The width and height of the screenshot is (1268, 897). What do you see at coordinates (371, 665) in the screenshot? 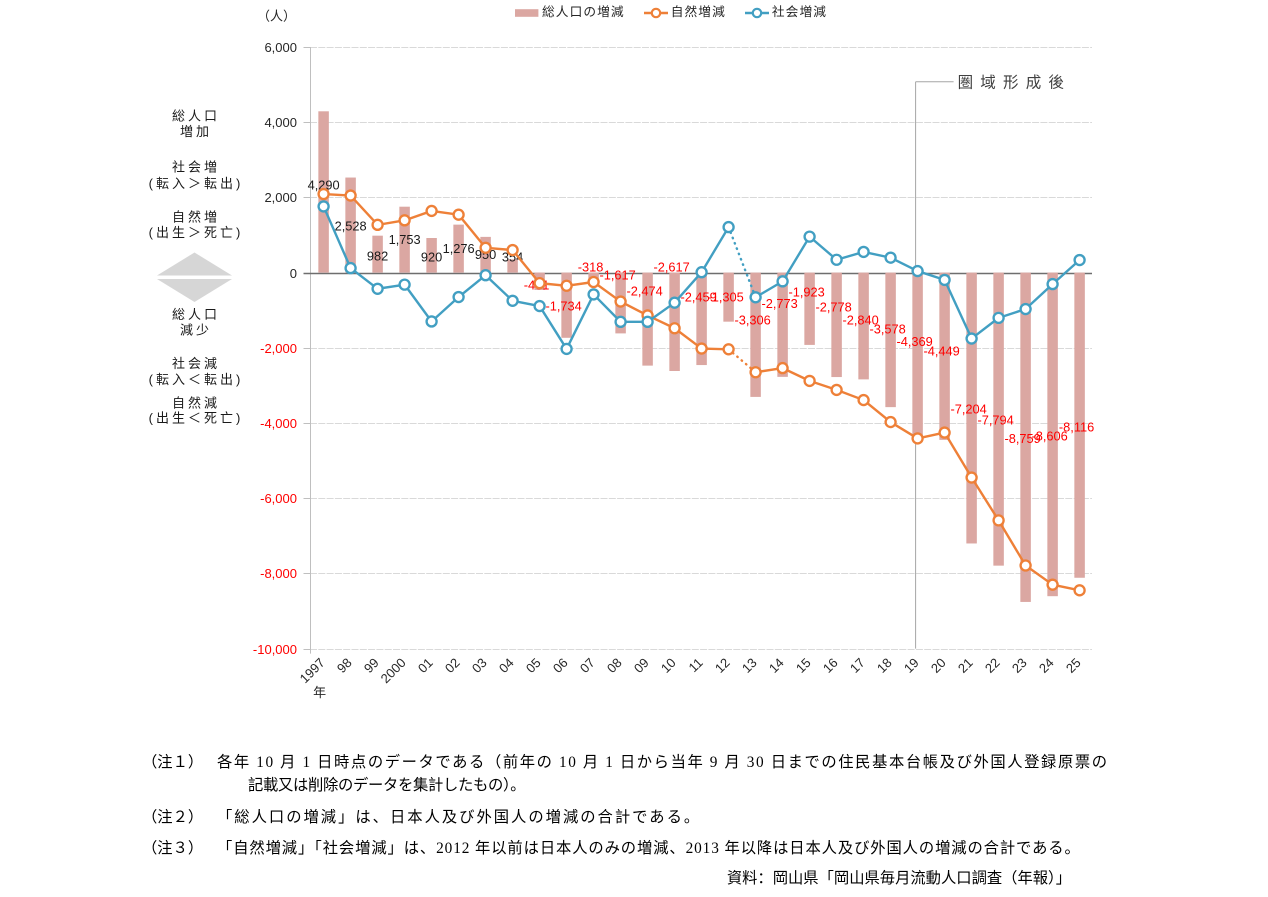
I see `x-tick-label-99: 99` at bounding box center [371, 665].